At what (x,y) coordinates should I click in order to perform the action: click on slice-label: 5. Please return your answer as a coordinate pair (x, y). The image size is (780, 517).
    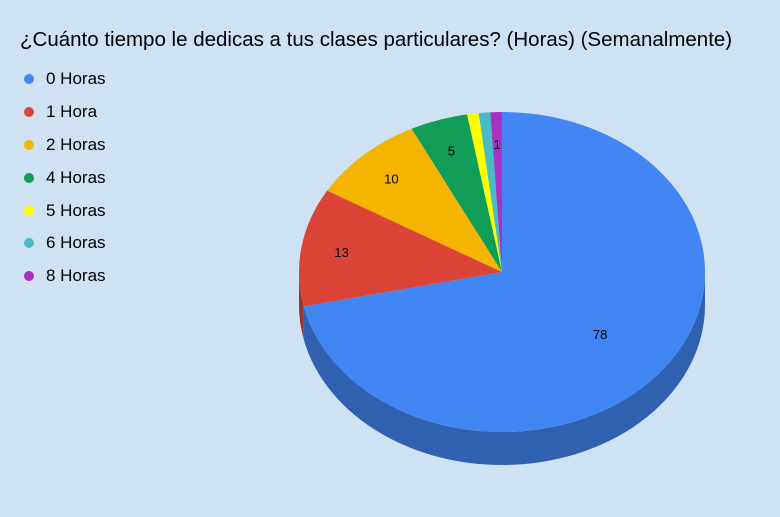
    Looking at the image, I should click on (451, 150).